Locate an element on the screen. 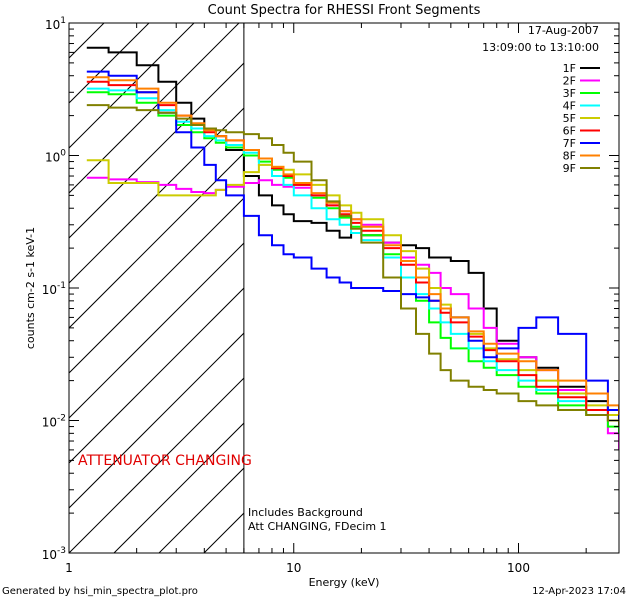  x-tick-labels: 1 10 100 is located at coordinates (297, 568).